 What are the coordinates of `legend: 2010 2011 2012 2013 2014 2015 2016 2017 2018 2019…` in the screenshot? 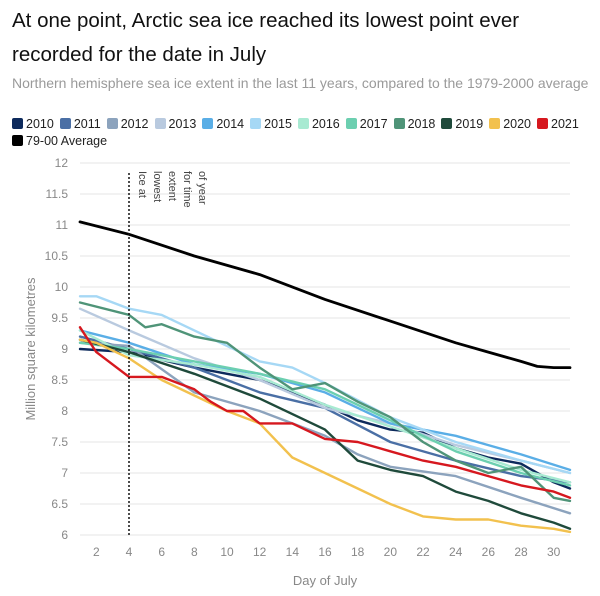 It's located at (304, 133).